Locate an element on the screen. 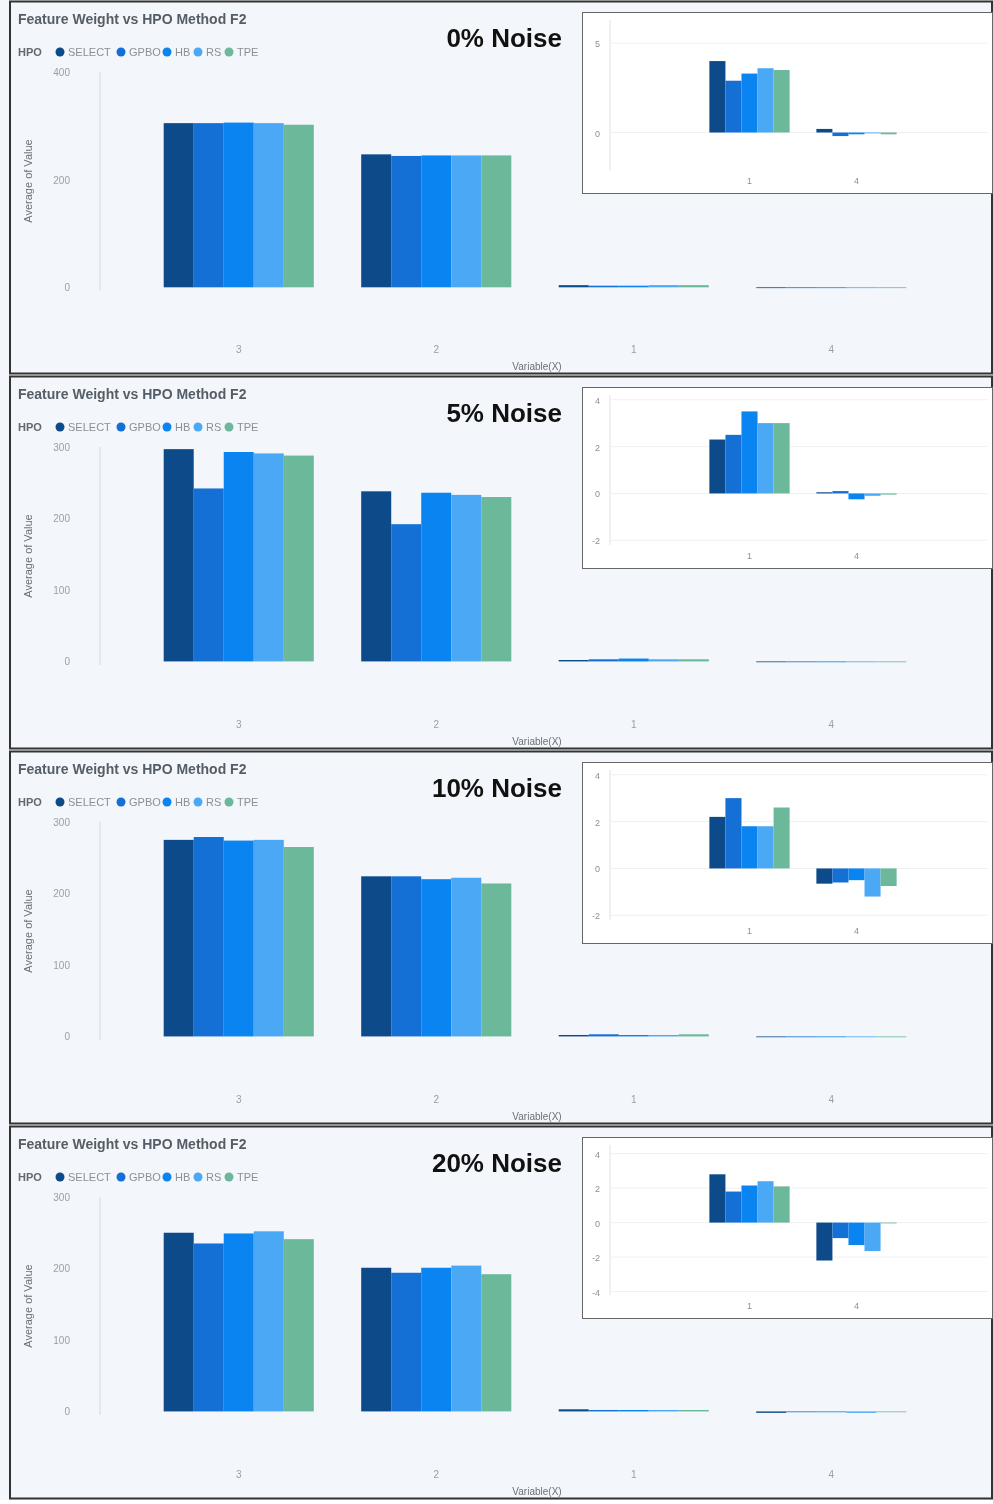 The image size is (993, 1504). y-tick-label: 2 is located at coordinates (597, 822).